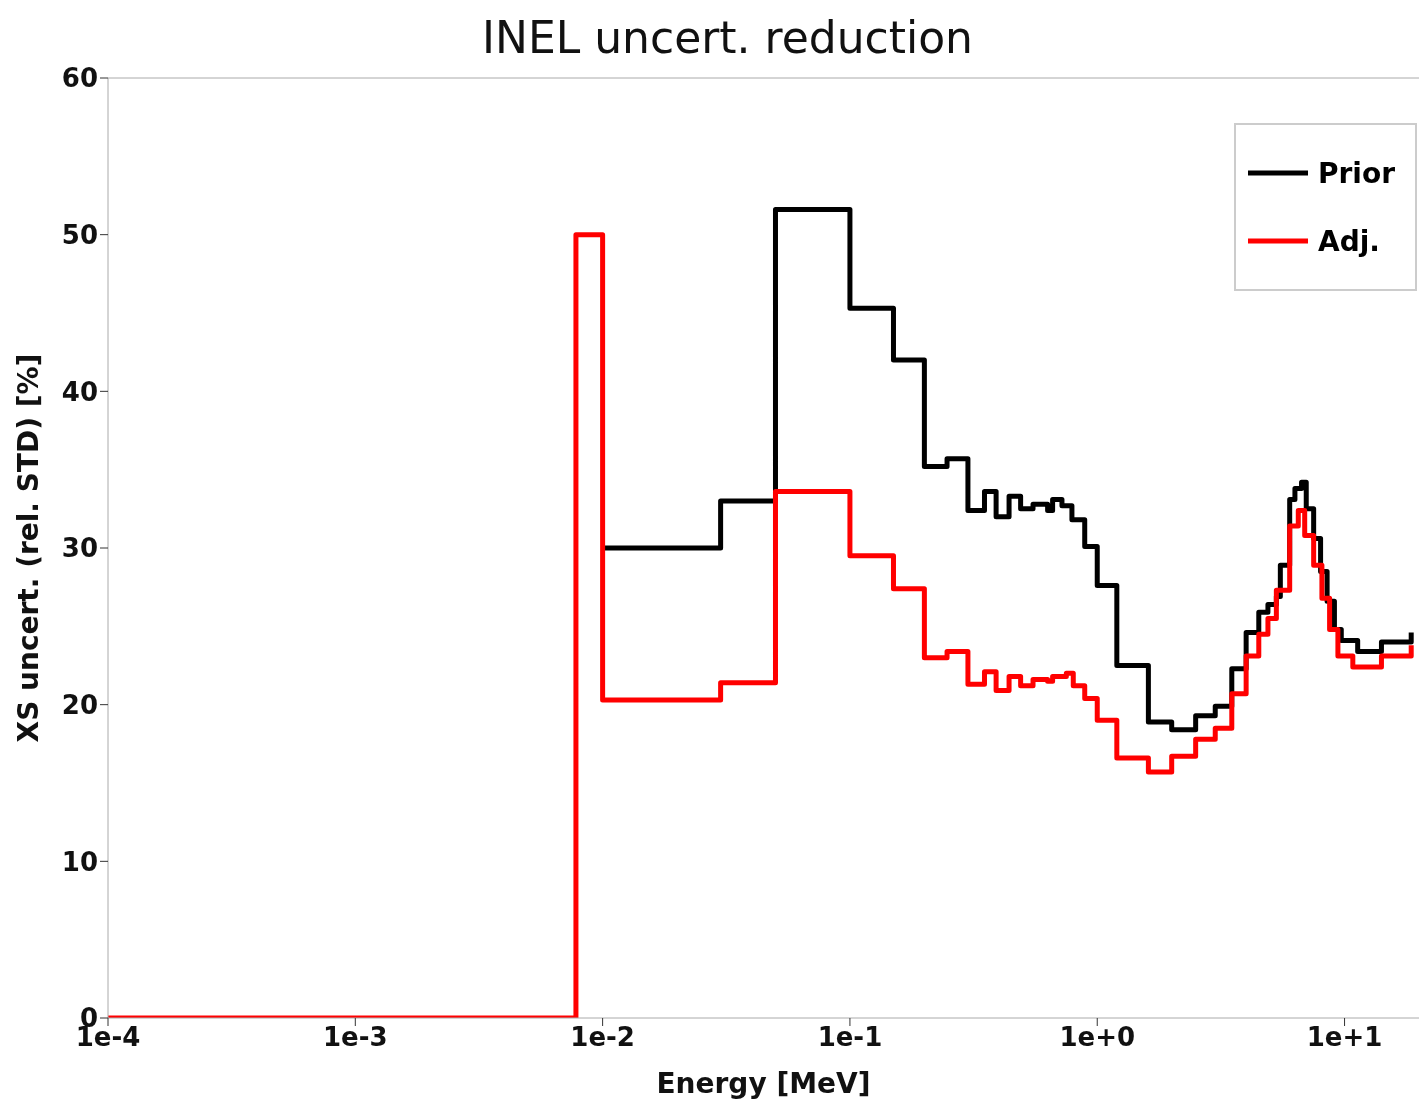  Describe the element at coordinates (79, 548) in the screenshot. I see `y-tick-label: 30` at that location.